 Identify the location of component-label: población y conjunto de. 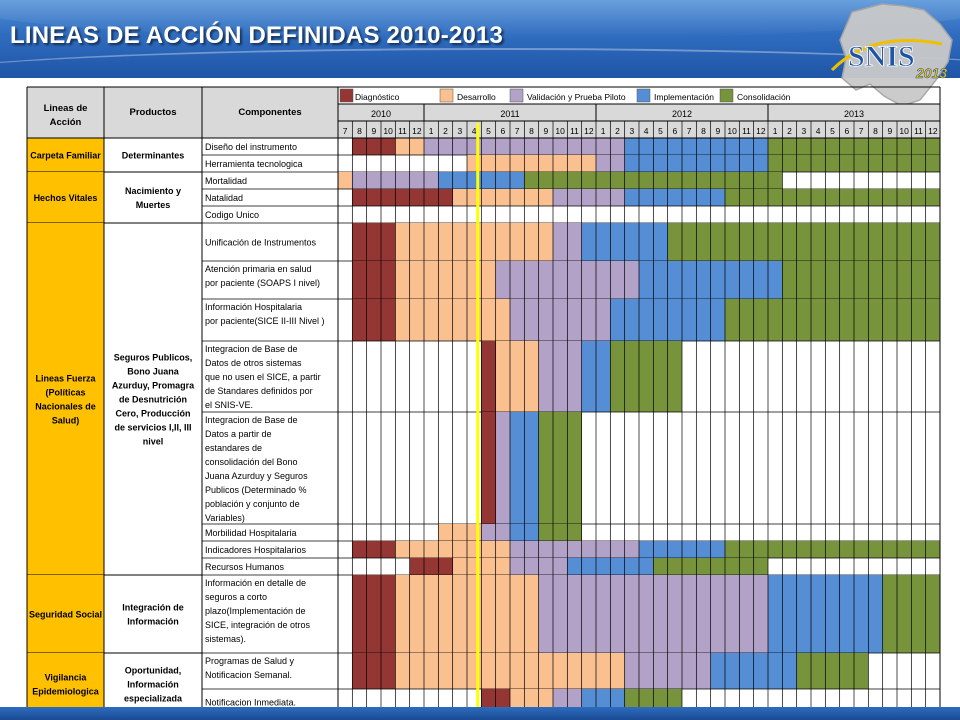
(252, 504).